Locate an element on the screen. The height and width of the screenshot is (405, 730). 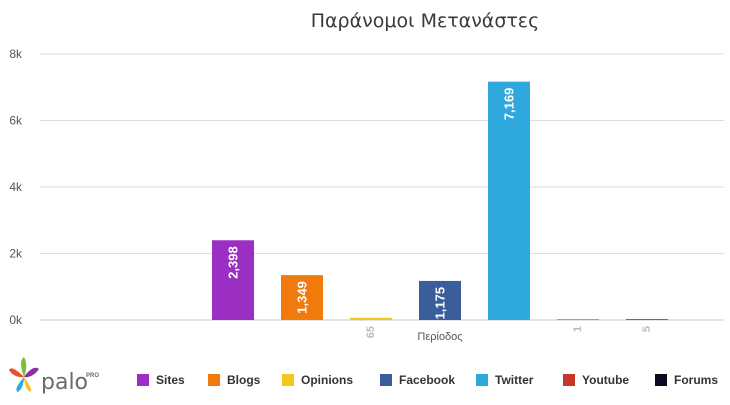
bar-blogs is located at coordinates (302, 297).